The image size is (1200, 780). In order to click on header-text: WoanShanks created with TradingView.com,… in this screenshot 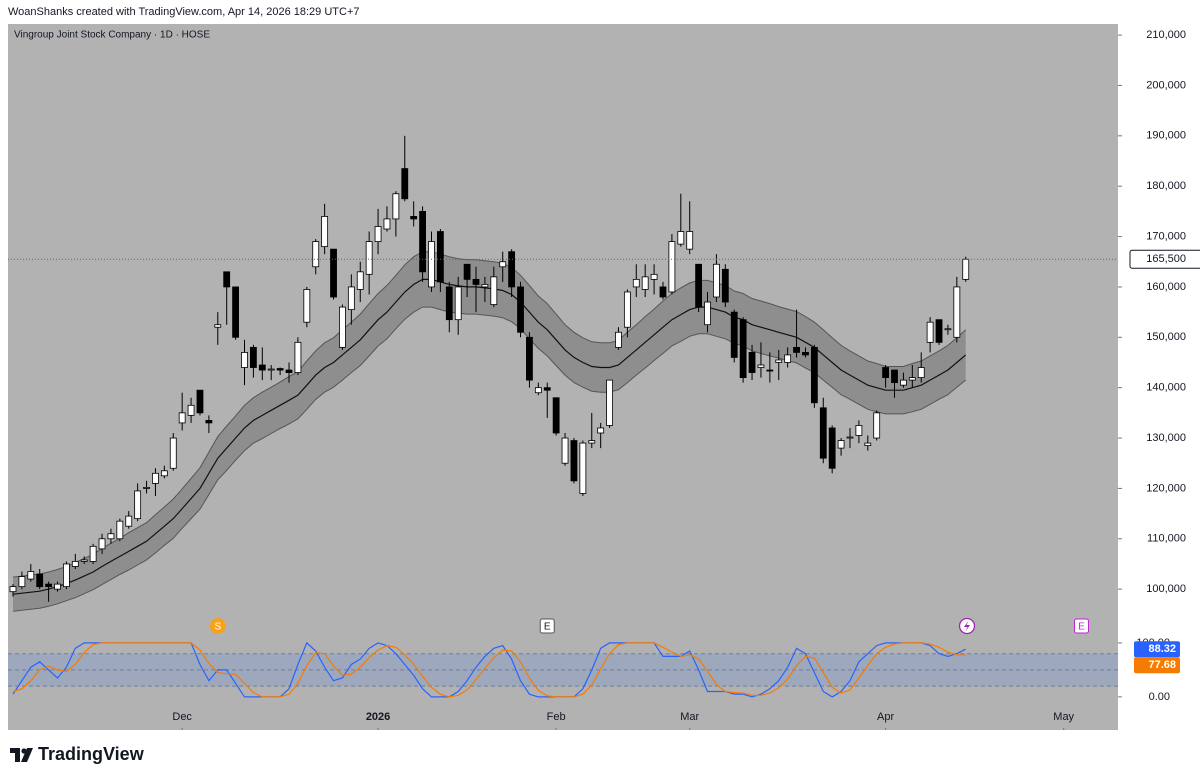, I will do `click(184, 12)`.